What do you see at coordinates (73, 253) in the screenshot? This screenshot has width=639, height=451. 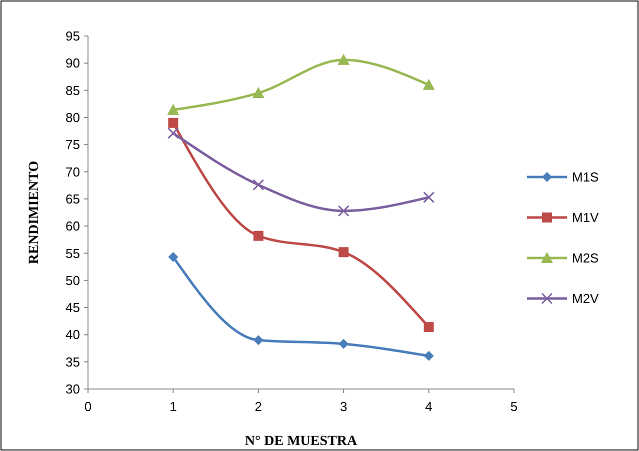 I see `y-tick-label: 55` at bounding box center [73, 253].